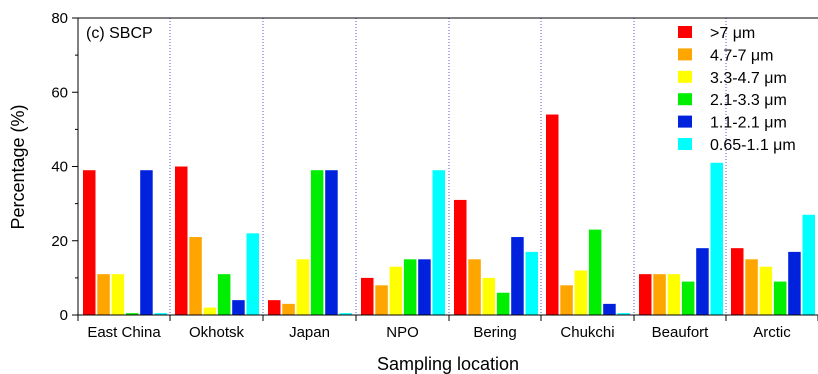 The image size is (818, 374). Describe the element at coordinates (217, 332) in the screenshot. I see `x-tick-label: Okhotsk` at that location.